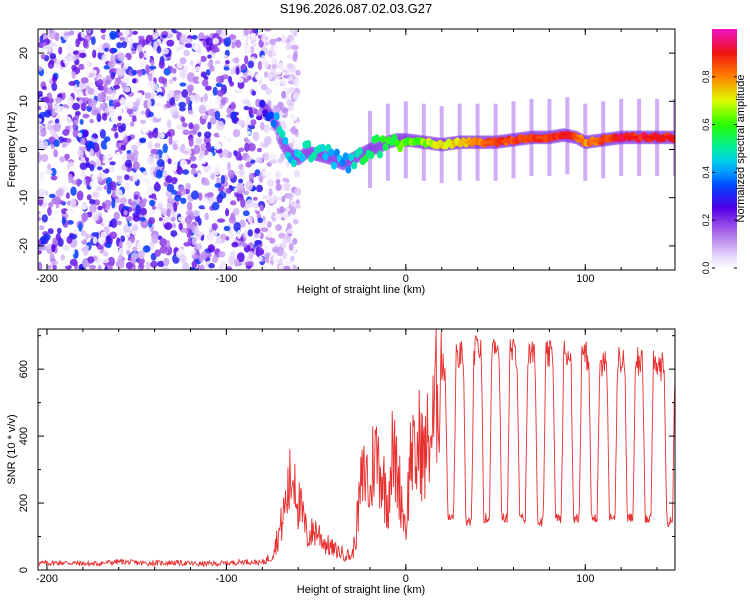  What do you see at coordinates (706, 77) in the screenshot?
I see `colorbar-tick-label: 0.8` at bounding box center [706, 77].